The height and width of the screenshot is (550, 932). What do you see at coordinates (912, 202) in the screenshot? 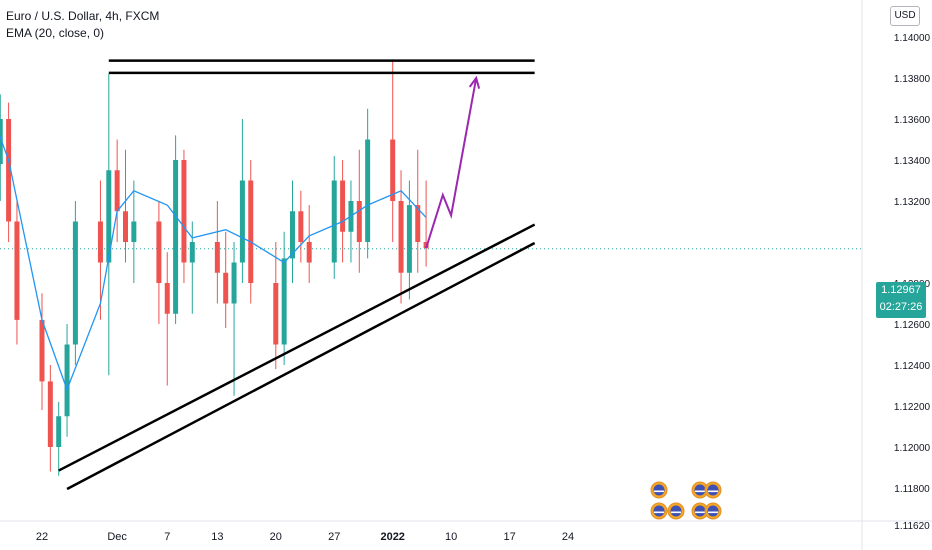
I see `y-tick-label: 1.13200` at bounding box center [912, 202].